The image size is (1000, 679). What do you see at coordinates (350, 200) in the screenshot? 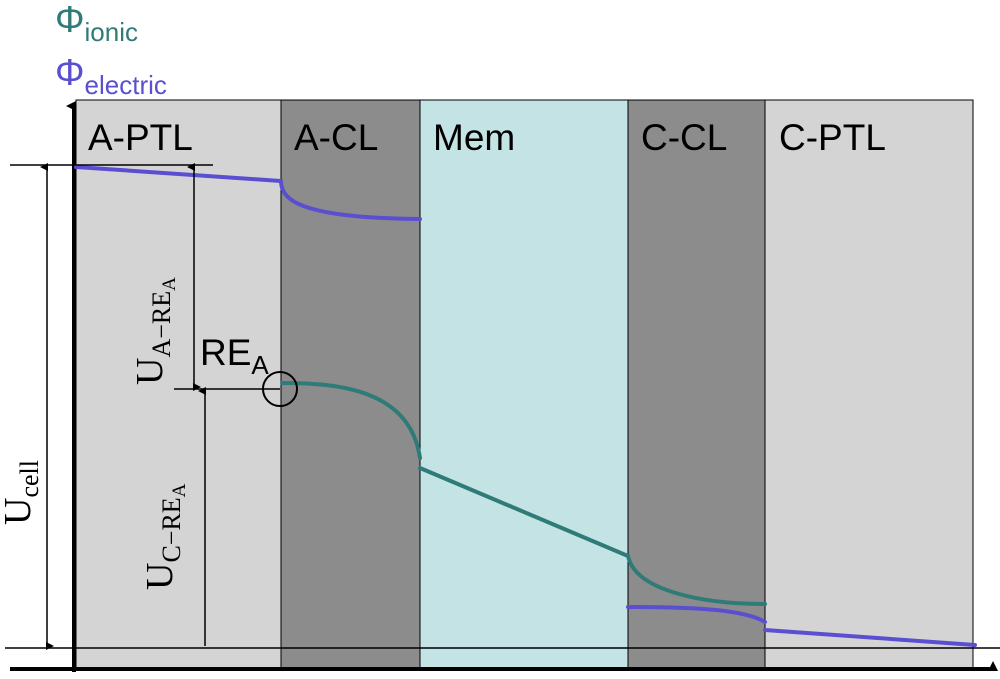
I see `electric-segment-a-cl` at bounding box center [350, 200].